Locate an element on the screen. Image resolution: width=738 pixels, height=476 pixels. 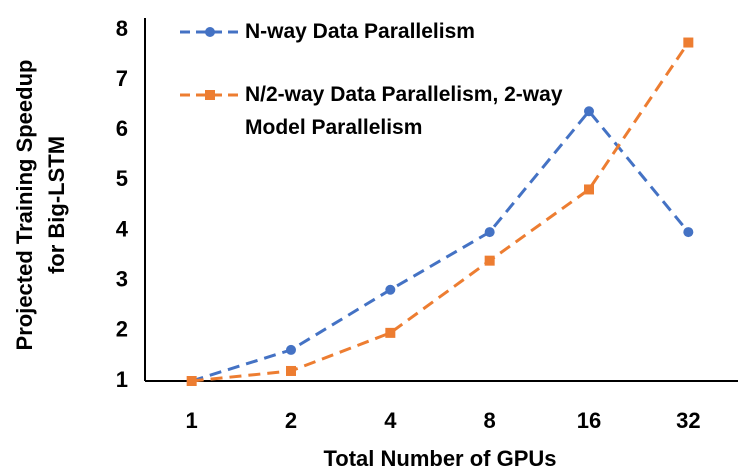
y-tick-label: 4 is located at coordinates (122, 228).